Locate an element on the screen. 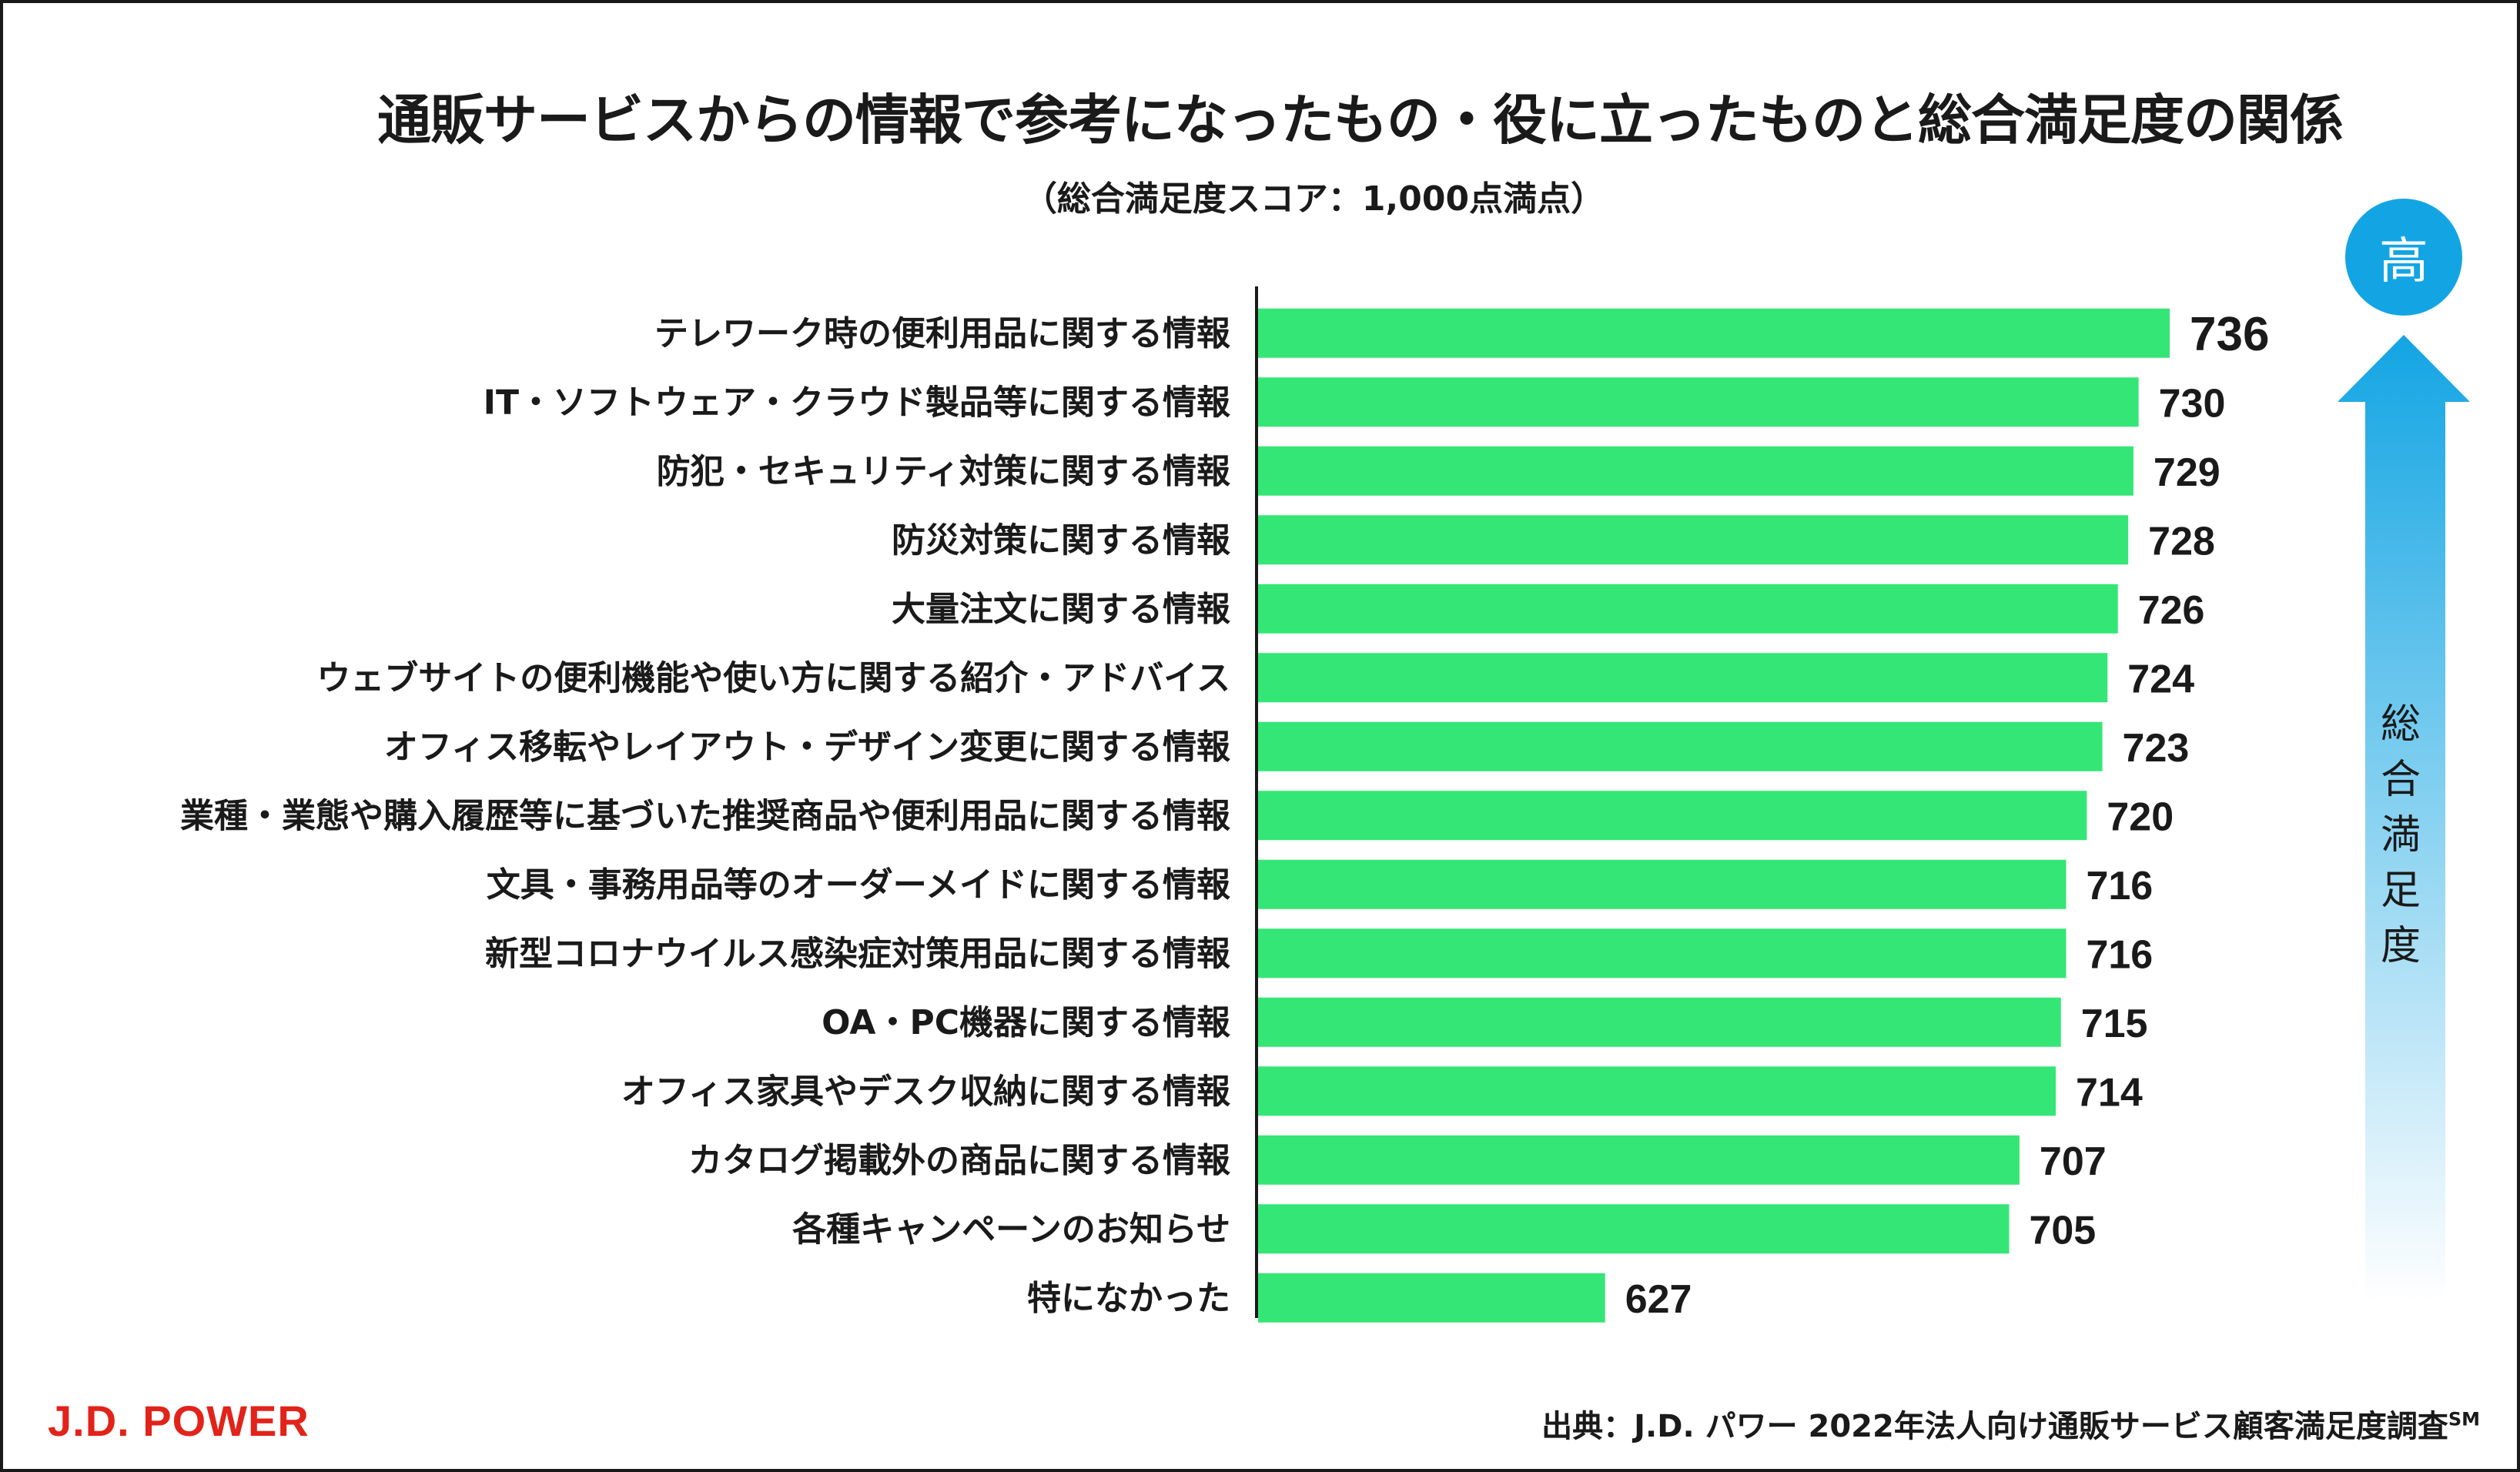  value-label: 736 is located at coordinates (2229, 335).